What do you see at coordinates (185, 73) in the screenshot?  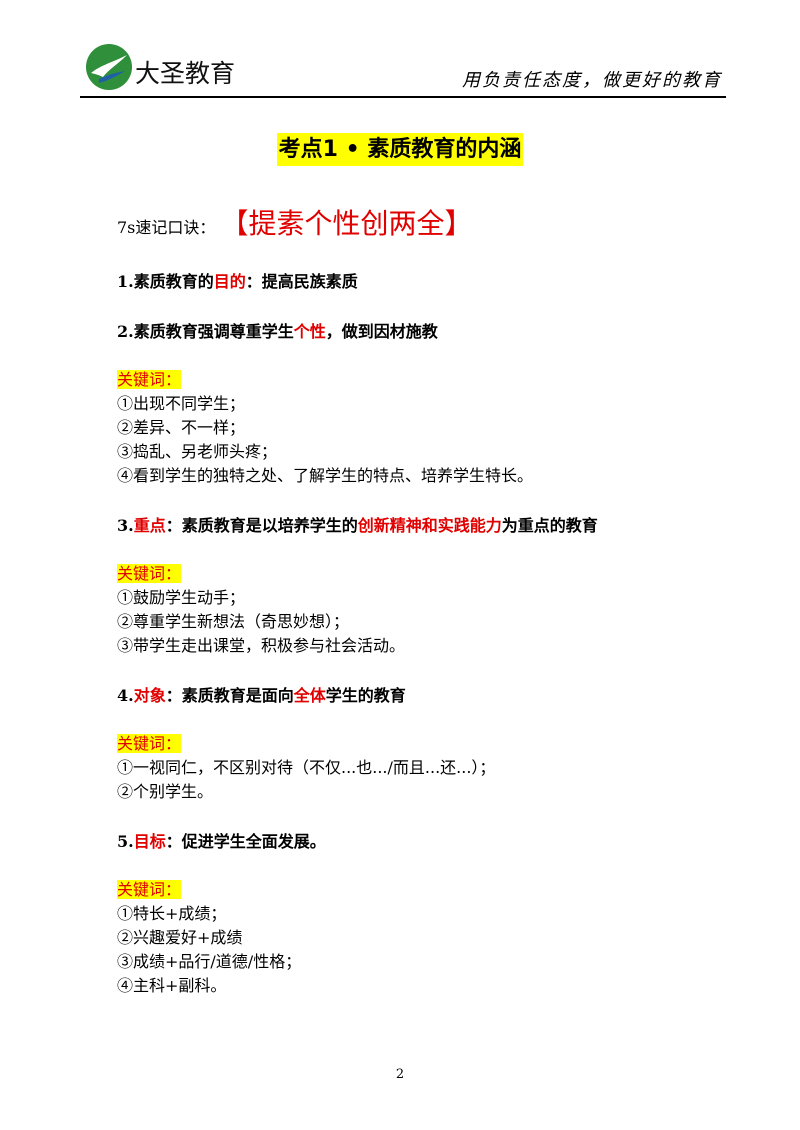 I see `brand: 大圣教育` at bounding box center [185, 73].